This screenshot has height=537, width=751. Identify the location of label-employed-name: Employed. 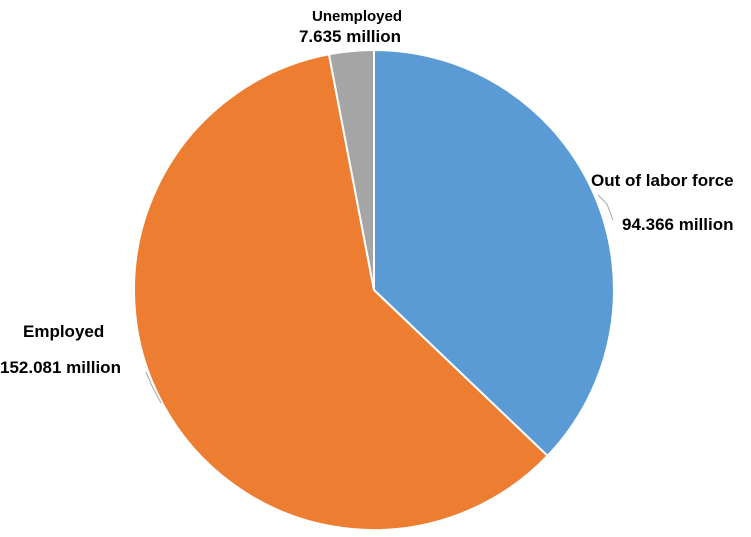
(63, 331).